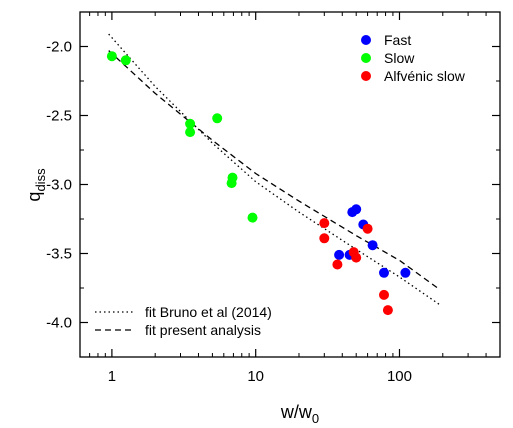 Image resolution: width=513 pixels, height=428 pixels. What do you see at coordinates (203, 330) in the screenshot?
I see `legend-label-fit-present: fit present analysis` at bounding box center [203, 330].